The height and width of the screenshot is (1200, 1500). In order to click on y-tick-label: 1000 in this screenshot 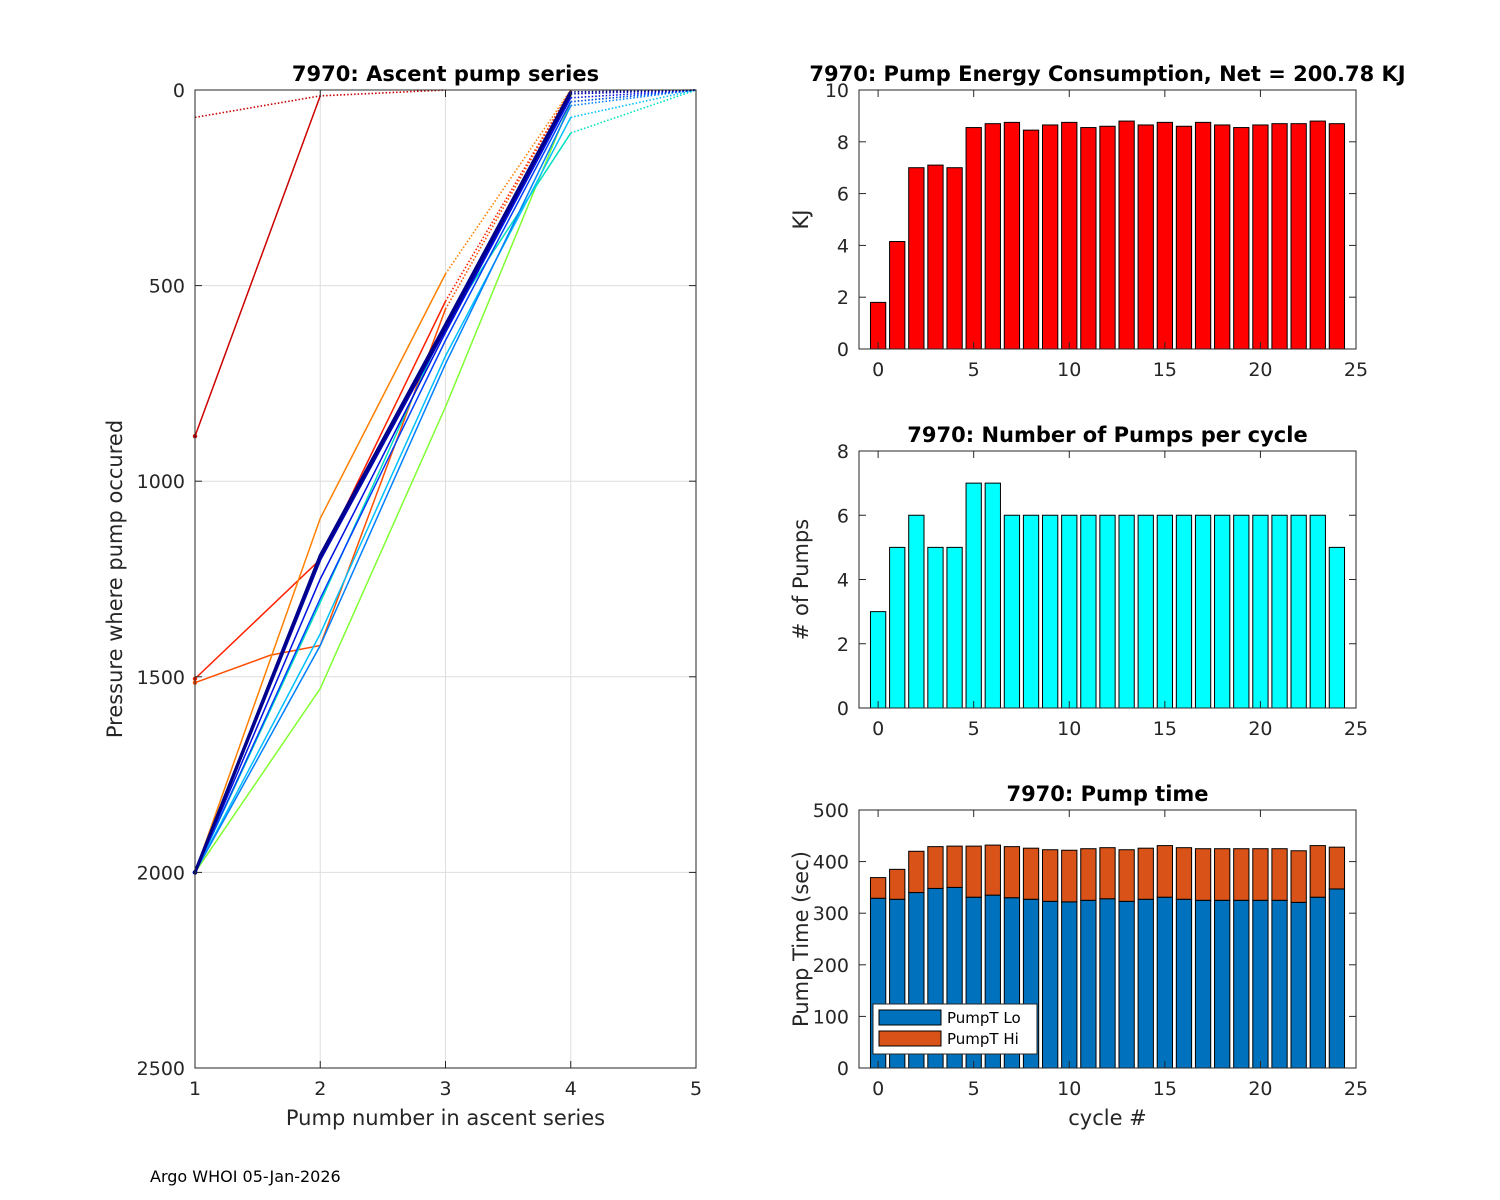, I will do `click(161, 482)`.